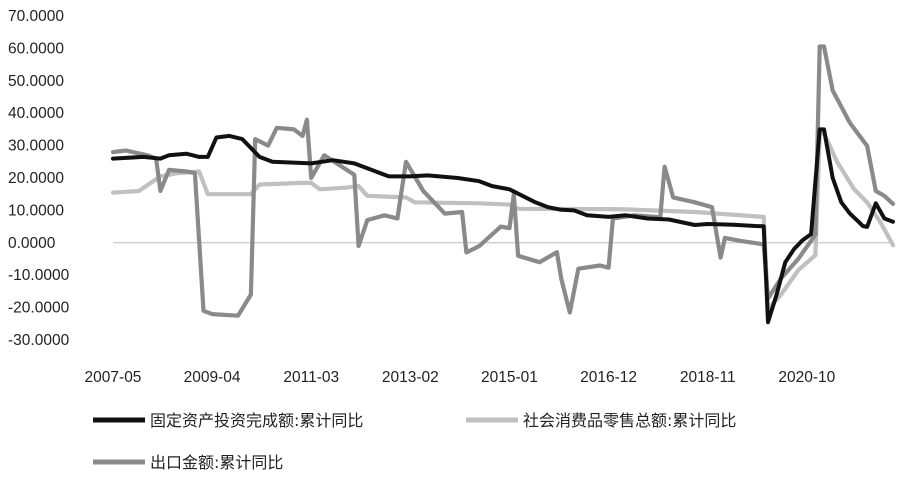  Describe the element at coordinates (36, 16) in the screenshot. I see `y-tick-label: 70.0000` at that location.